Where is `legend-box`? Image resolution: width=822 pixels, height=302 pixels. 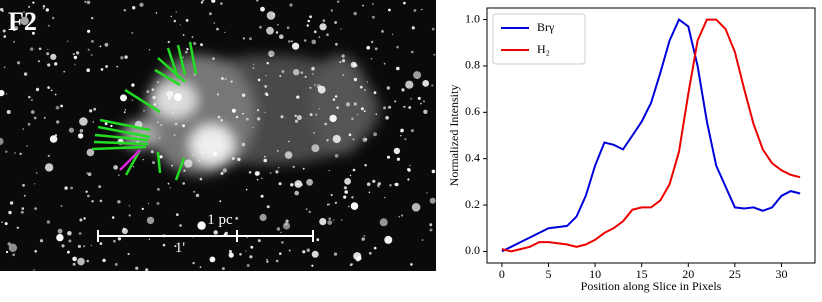 legend-box is located at coordinates (539, 39).